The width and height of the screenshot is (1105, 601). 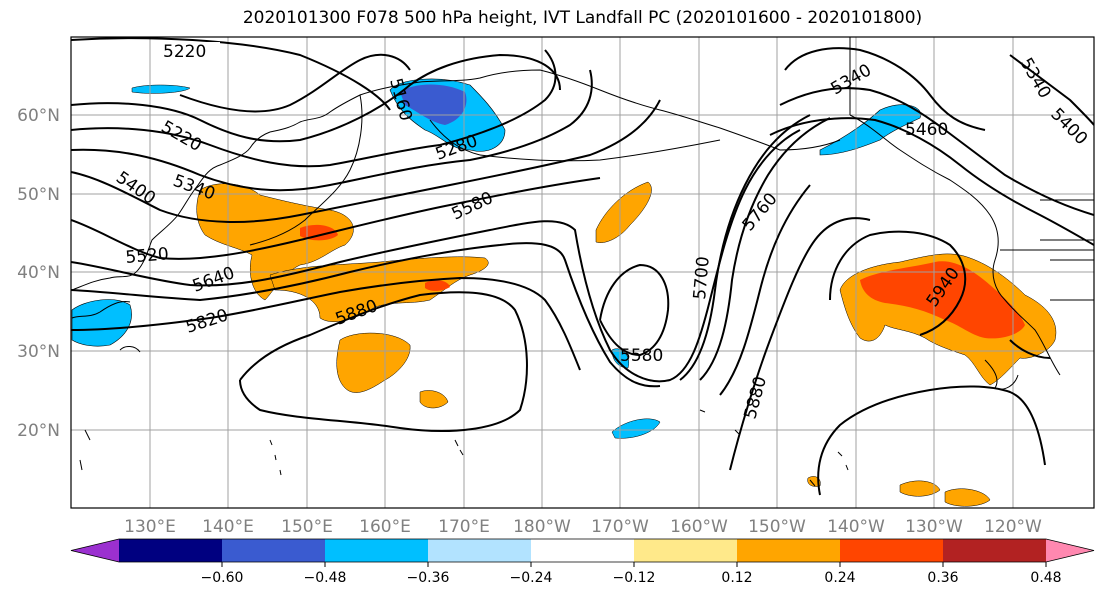 What do you see at coordinates (228, 527) in the screenshot?
I see `lon-label: 140°E` at bounding box center [228, 527].